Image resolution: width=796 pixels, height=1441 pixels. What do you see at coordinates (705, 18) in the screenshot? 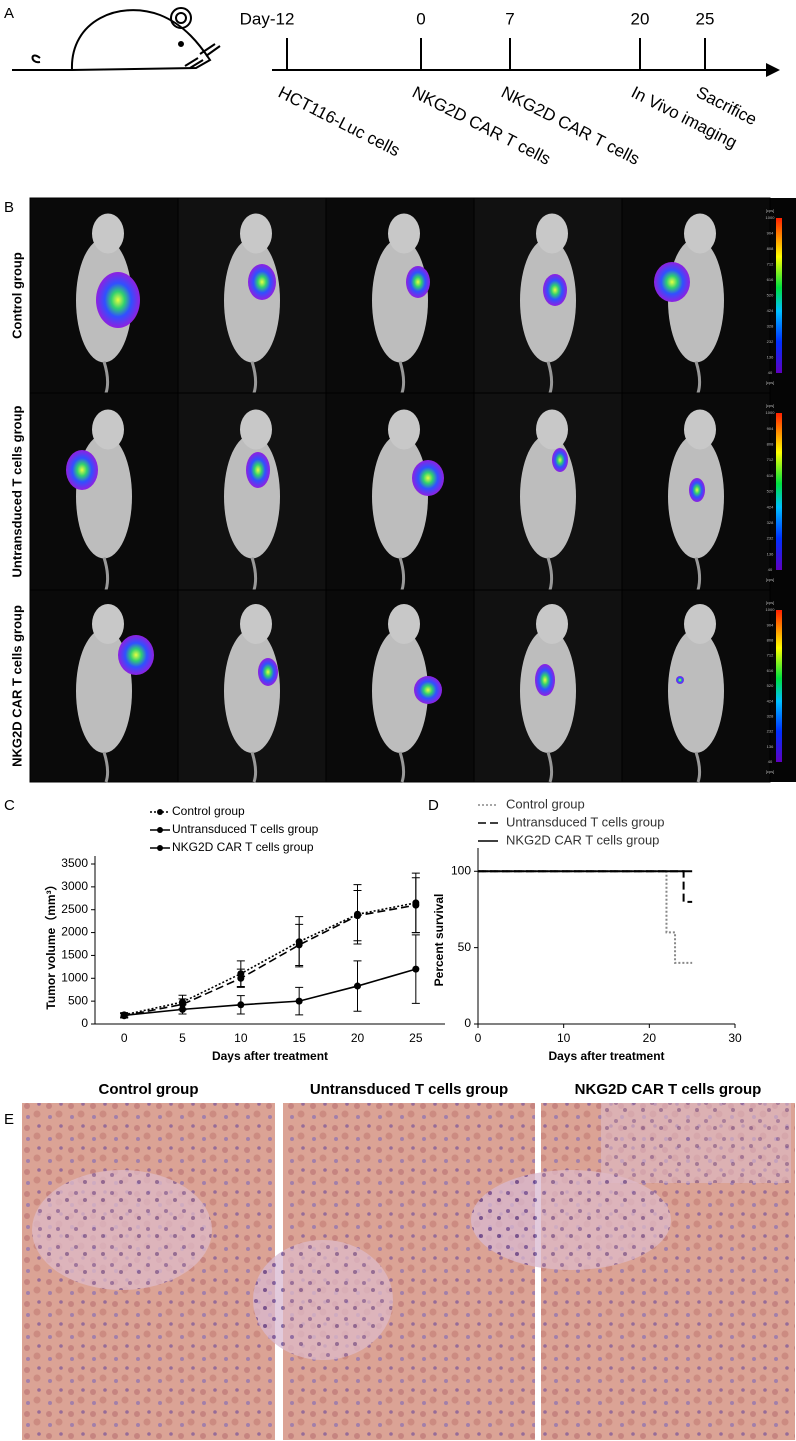
I see `timeline-label: 25` at bounding box center [705, 18].